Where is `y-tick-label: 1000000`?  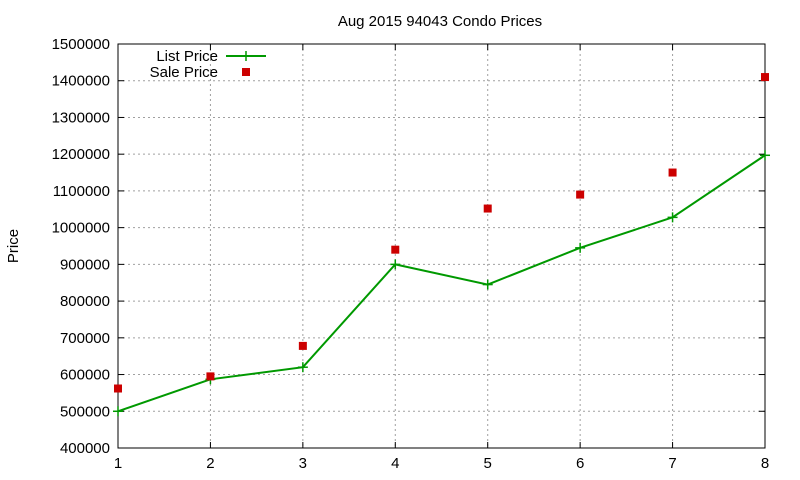
y-tick-label: 1000000 is located at coordinates (81, 228).